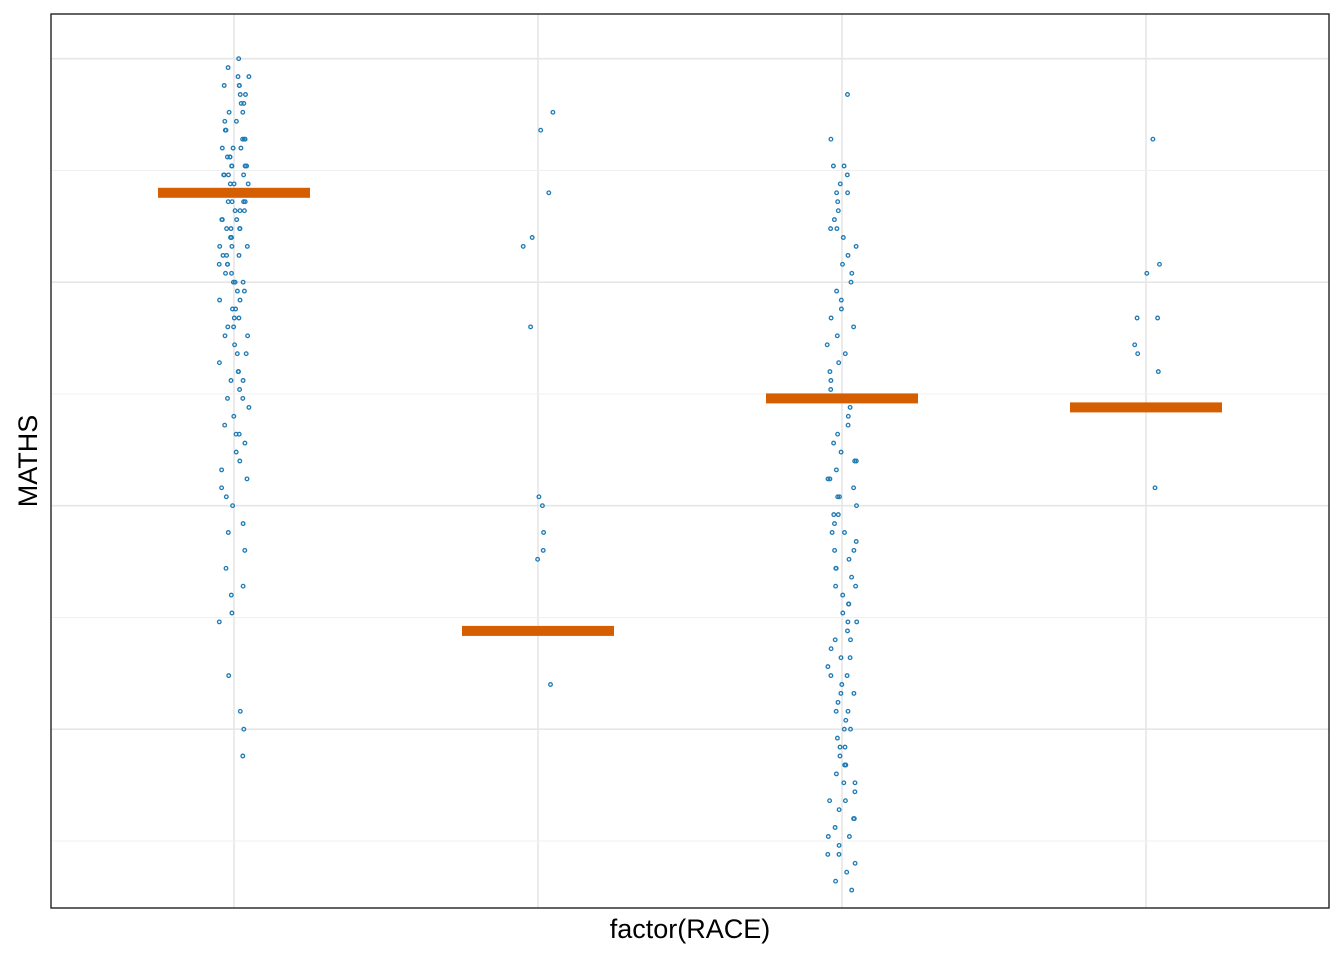 This screenshot has width=1344, height=960. Describe the element at coordinates (28, 461) in the screenshot. I see `y-axis-title: MATHS` at that location.